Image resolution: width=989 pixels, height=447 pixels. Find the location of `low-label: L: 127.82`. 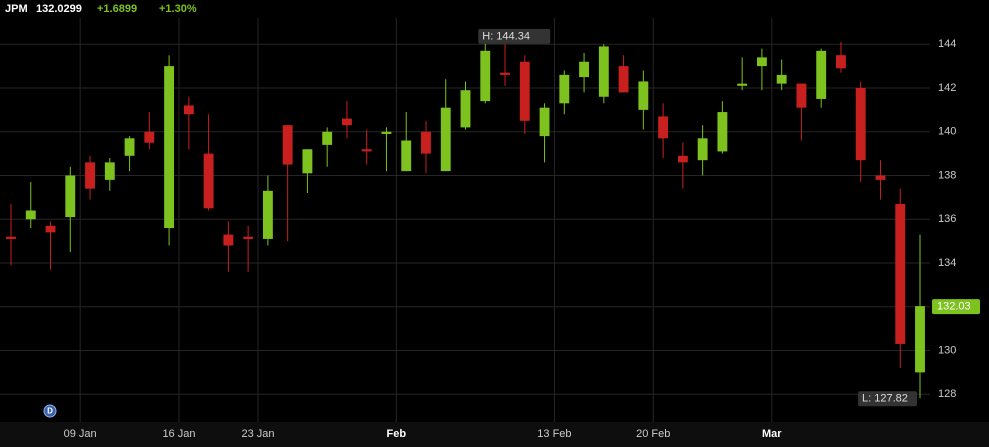

low-label: L: 127.82 is located at coordinates (885, 399).